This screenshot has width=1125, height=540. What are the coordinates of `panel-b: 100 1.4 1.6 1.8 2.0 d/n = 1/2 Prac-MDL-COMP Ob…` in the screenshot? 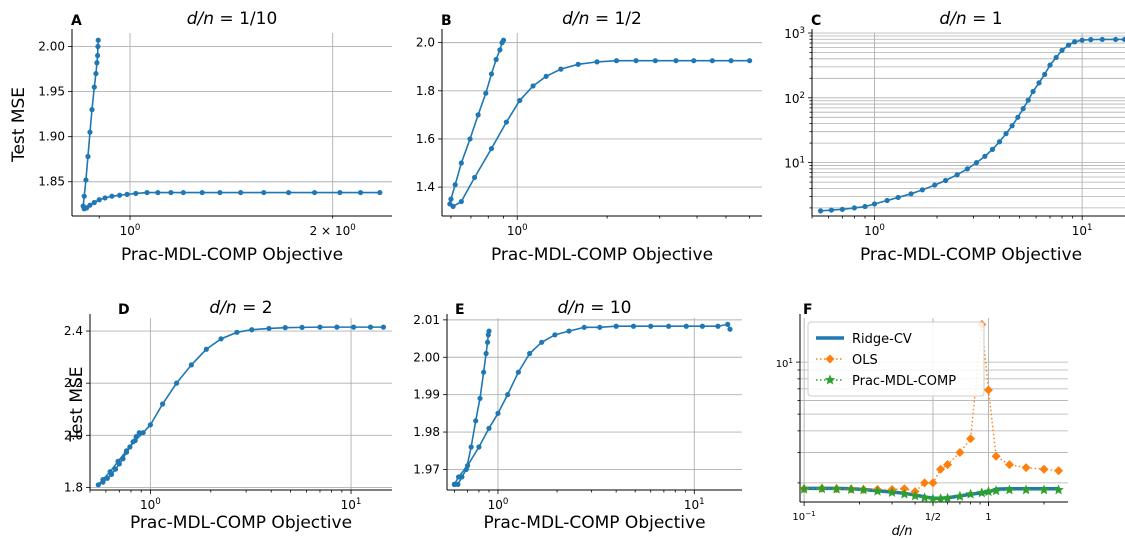 It's located at (589, 137).